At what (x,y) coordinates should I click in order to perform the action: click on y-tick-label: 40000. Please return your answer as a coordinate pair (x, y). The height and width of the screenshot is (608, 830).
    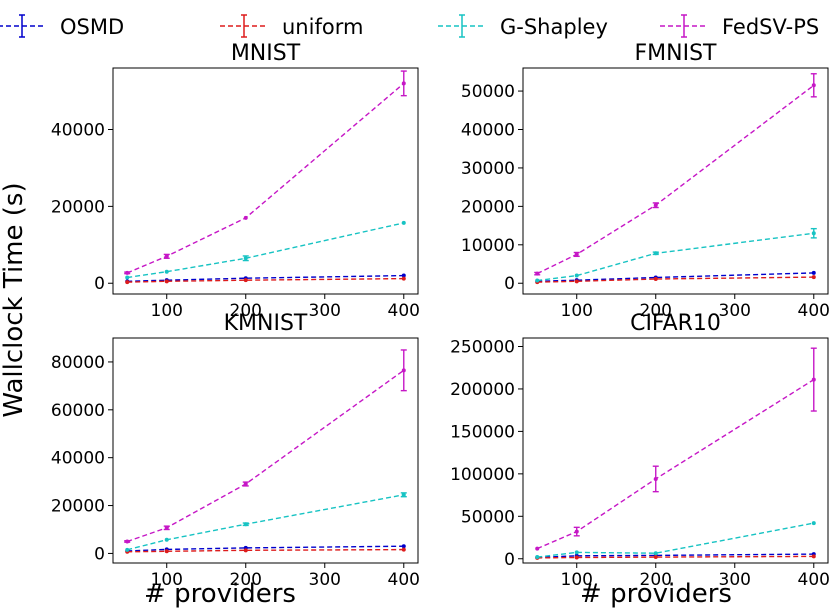
    Looking at the image, I should click on (78, 459).